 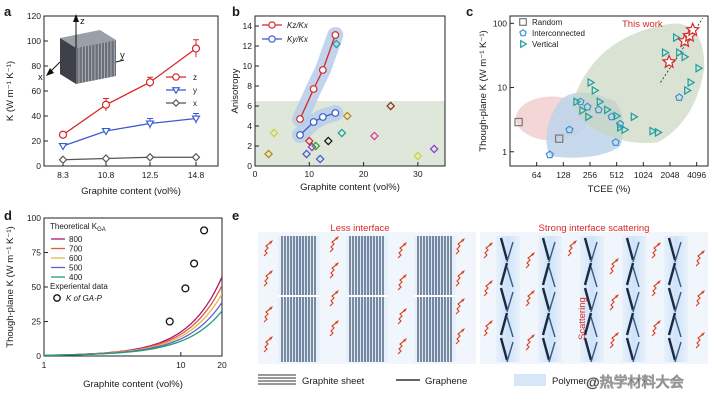 What do you see at coordinates (670, 175) in the screenshot?
I see `panel-c-xtick-label: 2048` at bounding box center [670, 175].